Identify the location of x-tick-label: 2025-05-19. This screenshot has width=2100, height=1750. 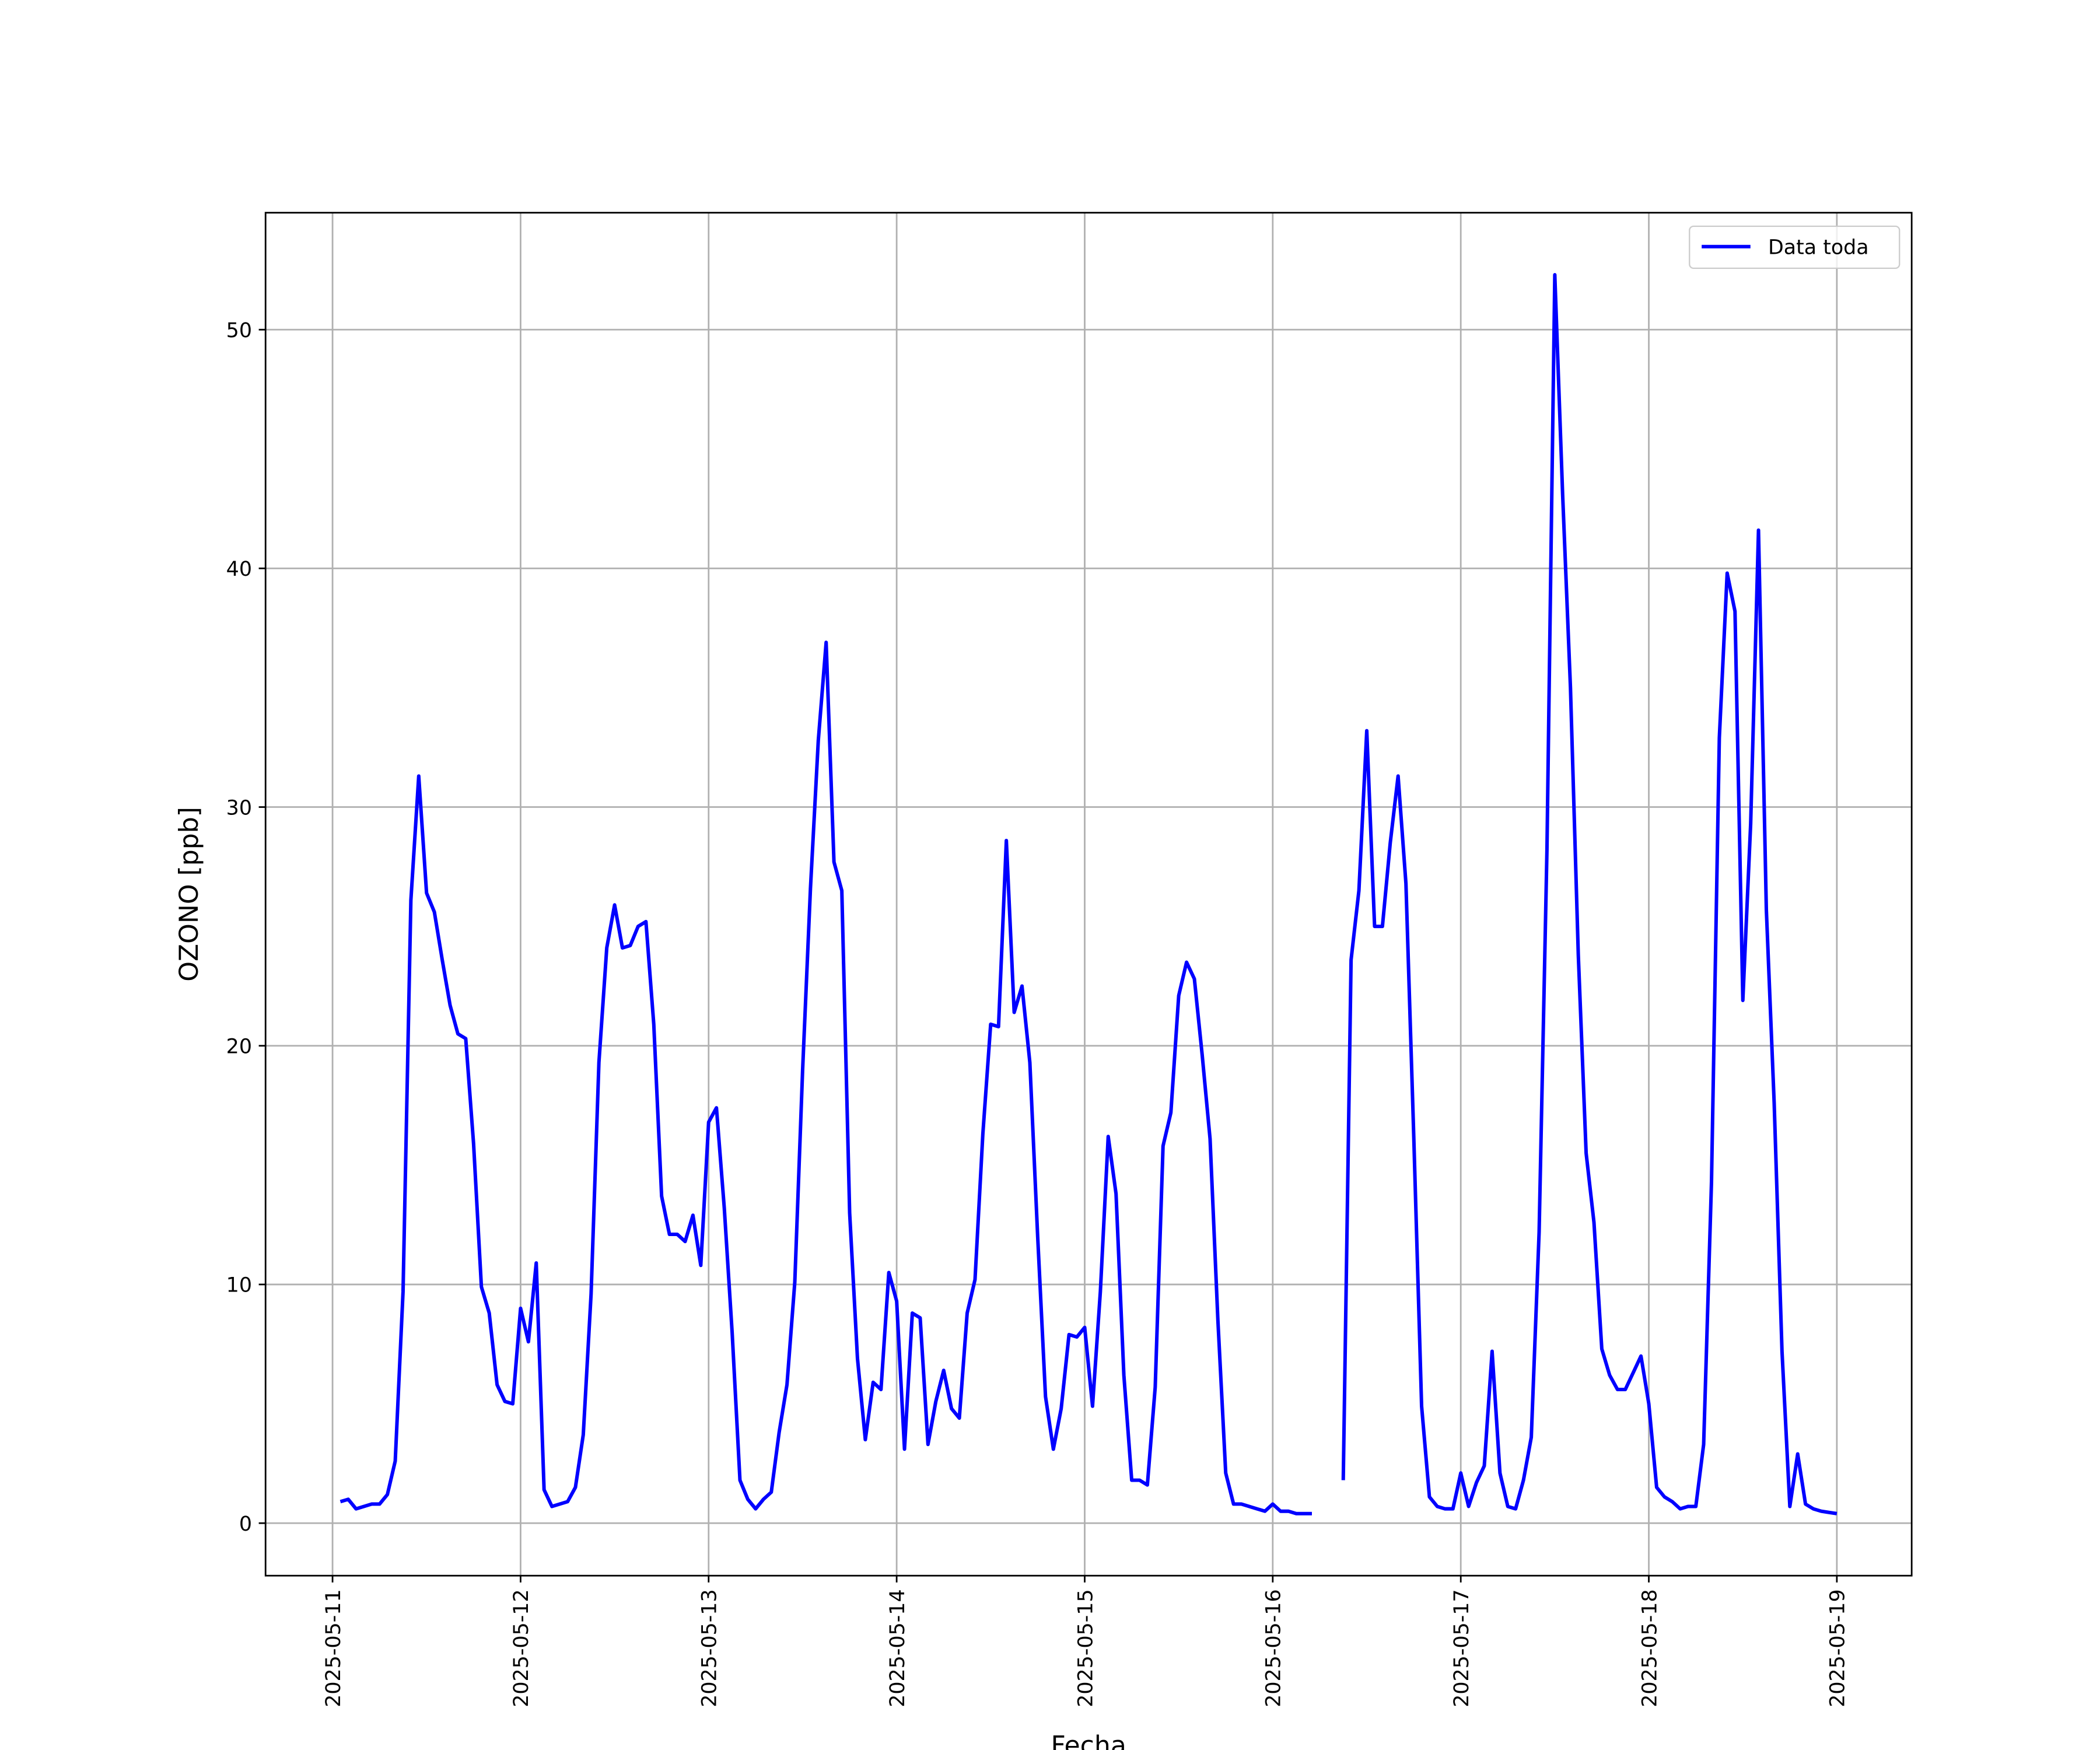
(1838, 1648).